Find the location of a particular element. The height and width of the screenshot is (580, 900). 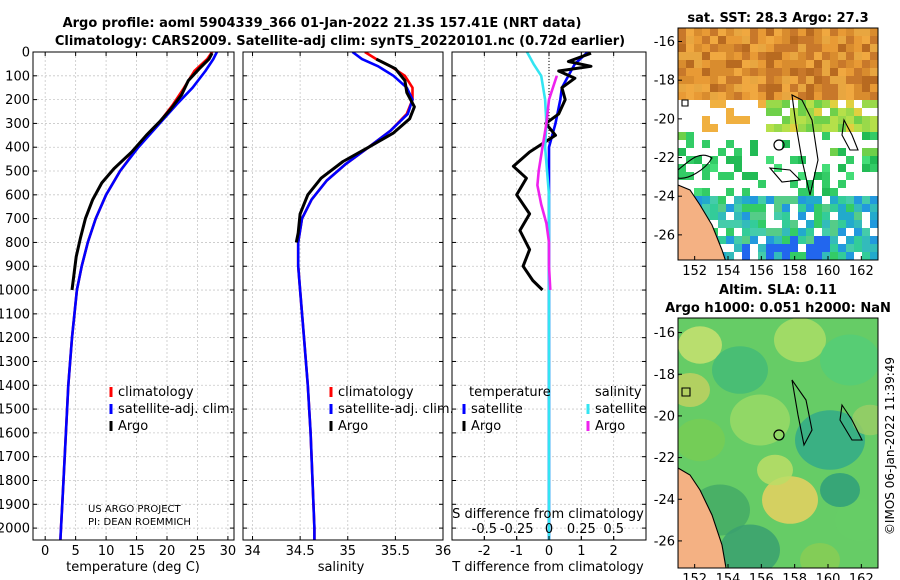

legend-label-t-satellite: satellite is located at coordinates (497, 409).